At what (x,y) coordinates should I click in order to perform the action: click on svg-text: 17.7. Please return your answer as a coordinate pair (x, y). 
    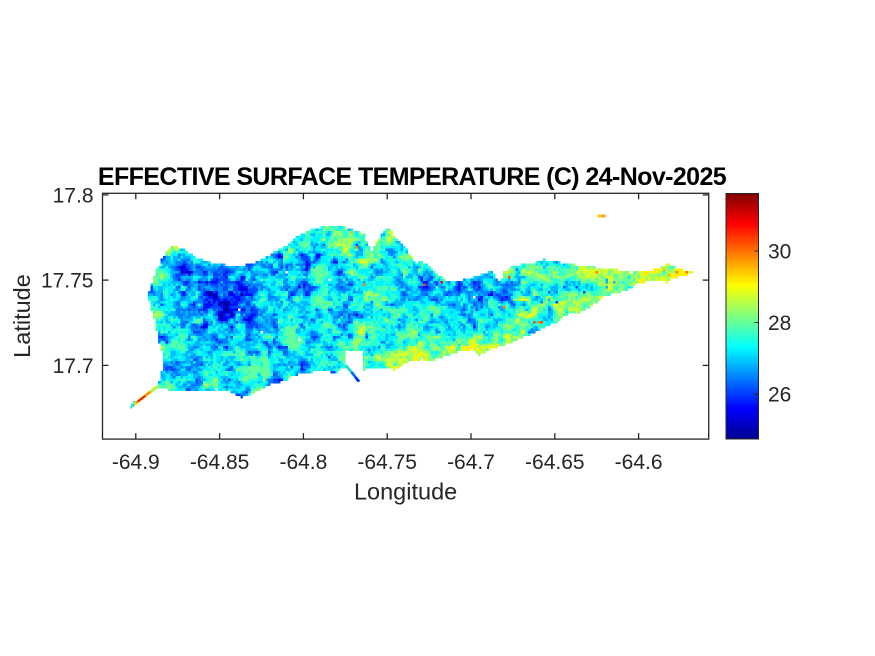
    Looking at the image, I should click on (73, 366).